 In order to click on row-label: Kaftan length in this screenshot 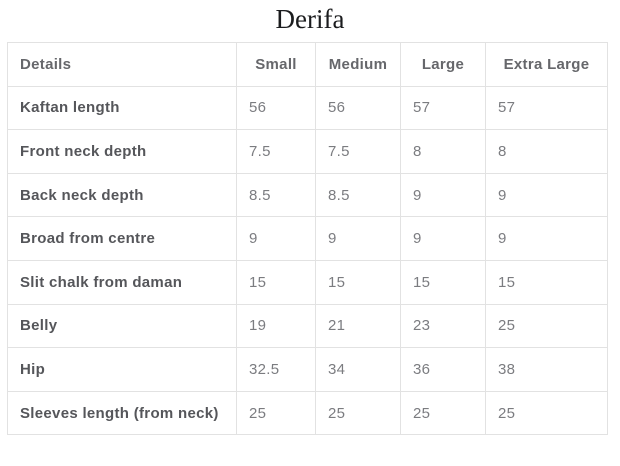, I will do `click(122, 108)`.